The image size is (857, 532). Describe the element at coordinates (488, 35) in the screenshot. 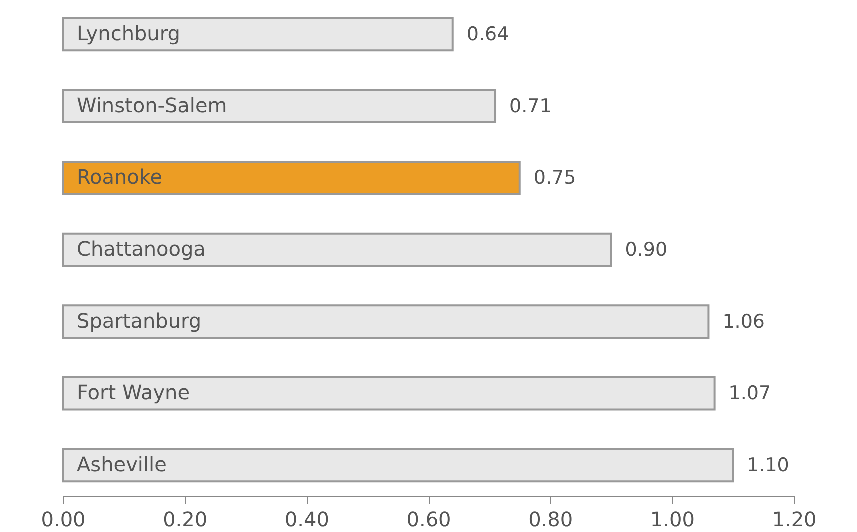

I see `data-label: 0.64` at that location.